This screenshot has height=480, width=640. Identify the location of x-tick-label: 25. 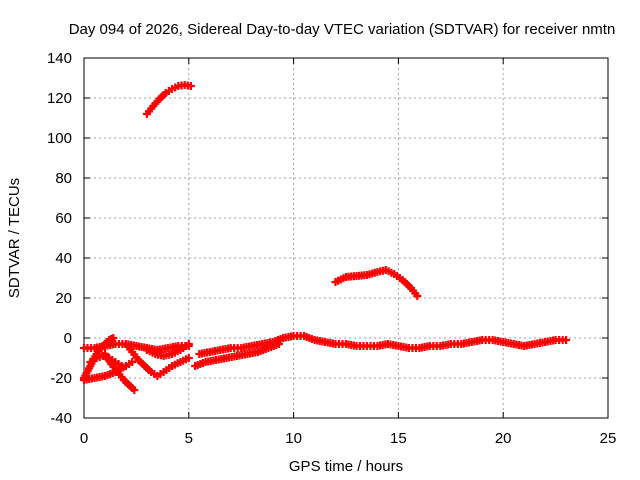
(608, 438).